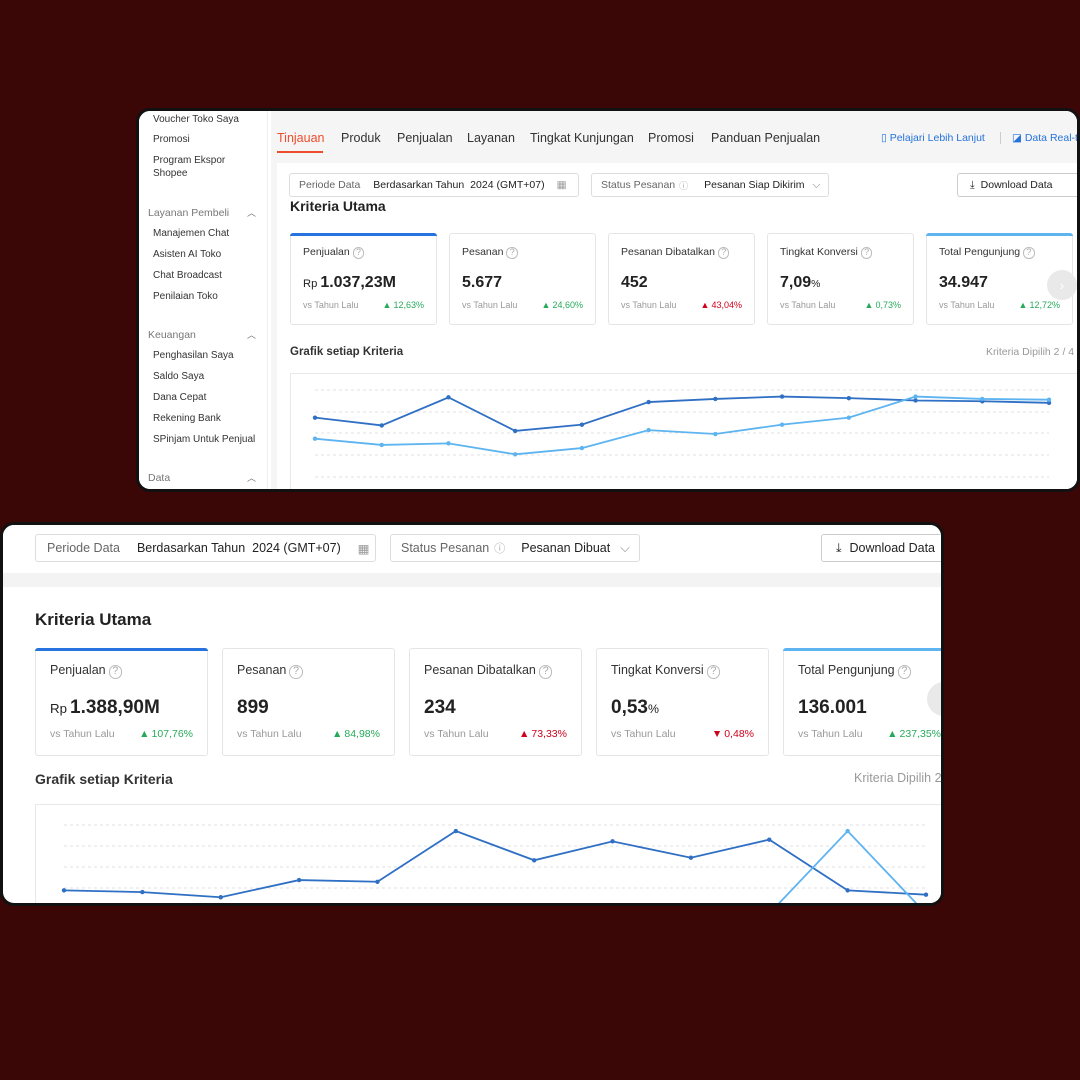 The width and height of the screenshot is (1080, 1080). What do you see at coordinates (766, 138) in the screenshot?
I see `tab-panduan-penjualan: Panduan Penjualan` at bounding box center [766, 138].